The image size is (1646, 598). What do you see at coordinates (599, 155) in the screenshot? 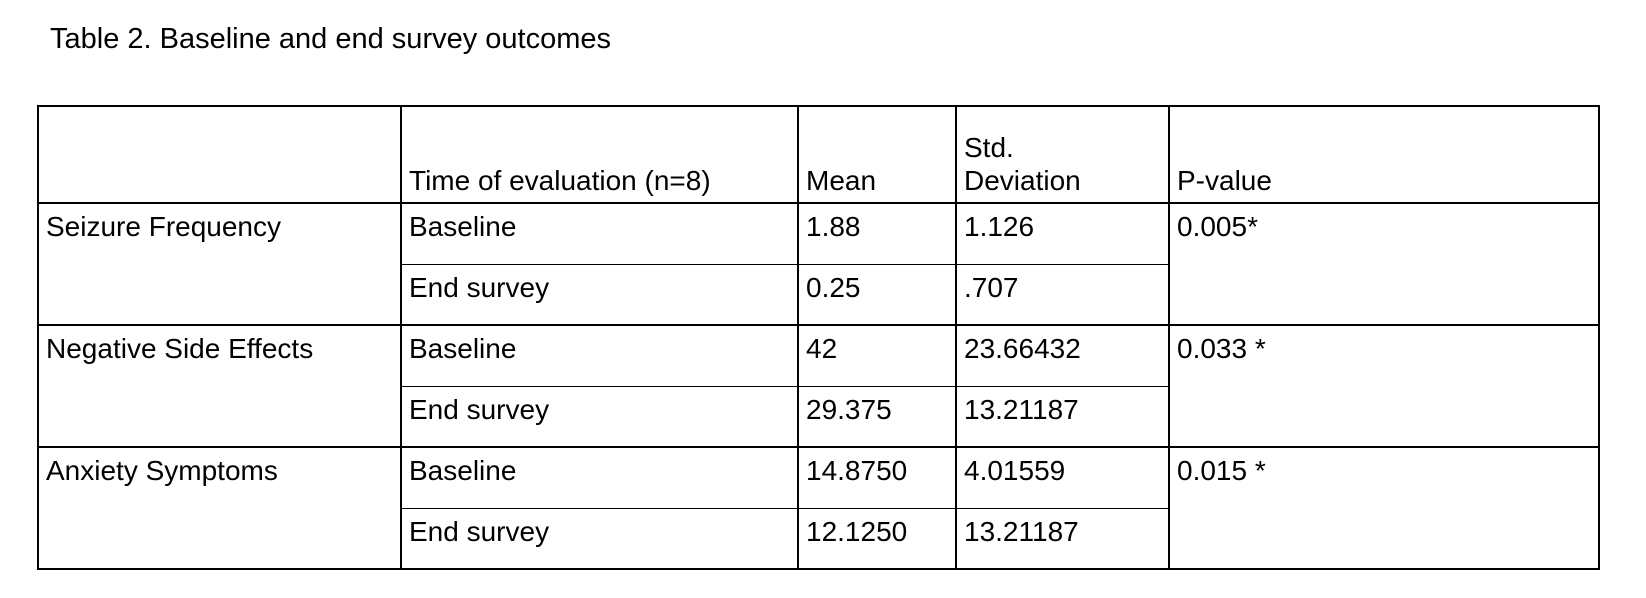
I see `header-time-of-evaluation: Time of evaluation (n=8)` at bounding box center [599, 155].